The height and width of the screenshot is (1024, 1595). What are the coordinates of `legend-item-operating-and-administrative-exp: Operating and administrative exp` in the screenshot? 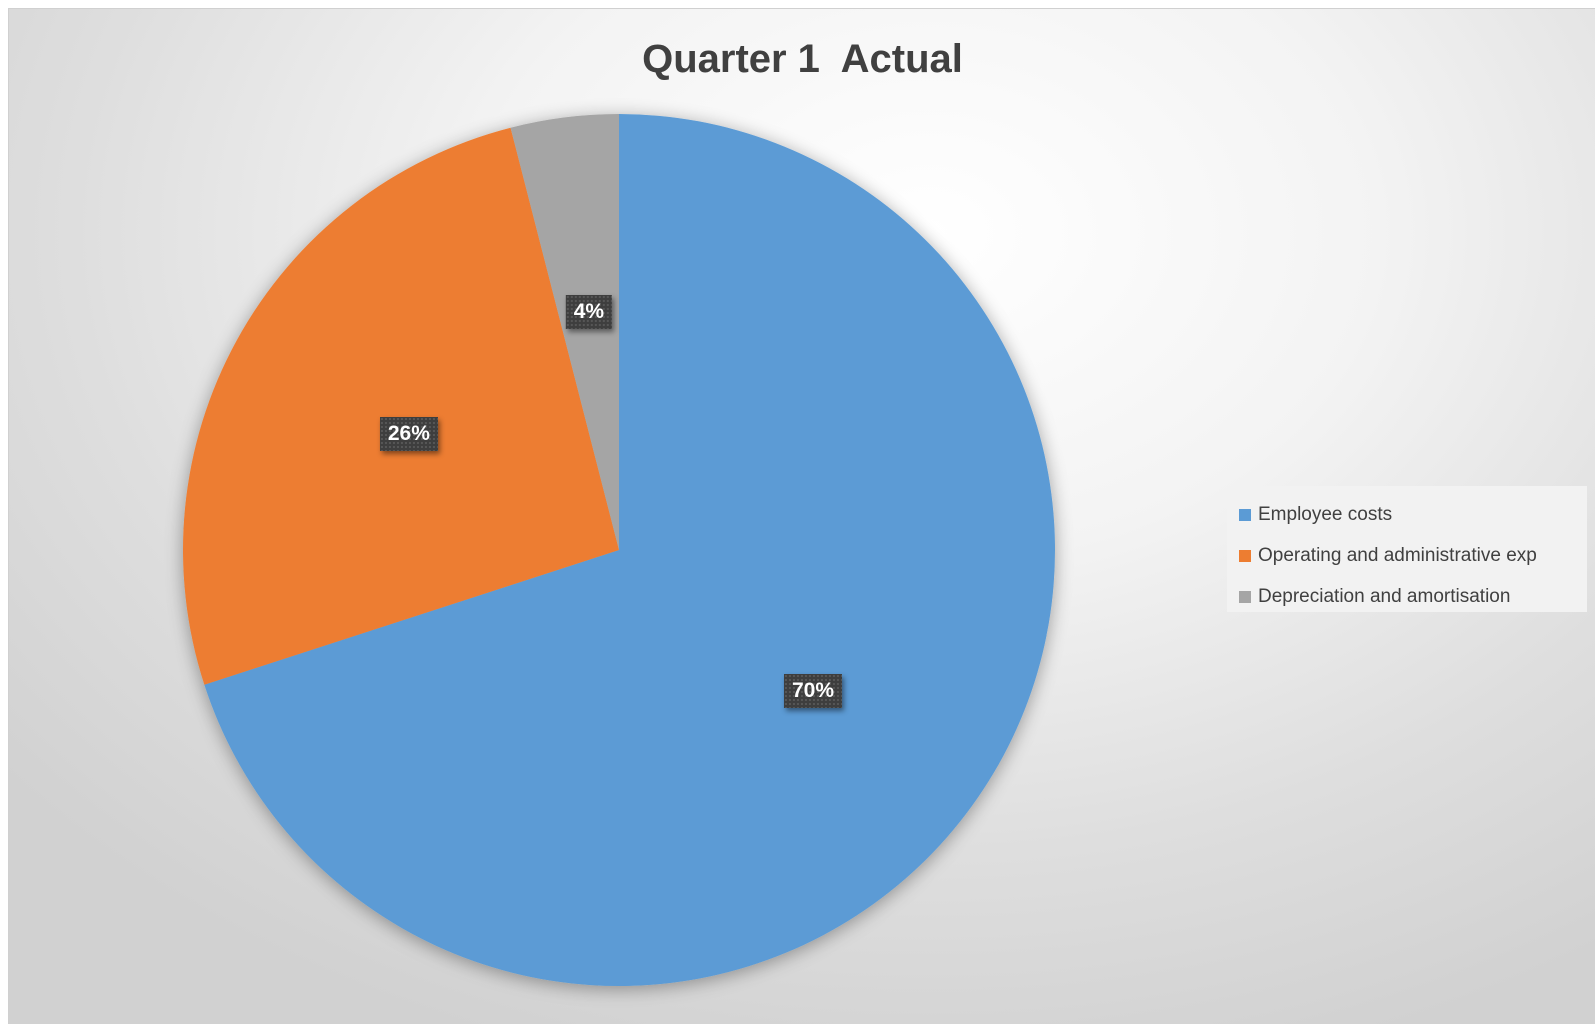 It's located at (1407, 555).